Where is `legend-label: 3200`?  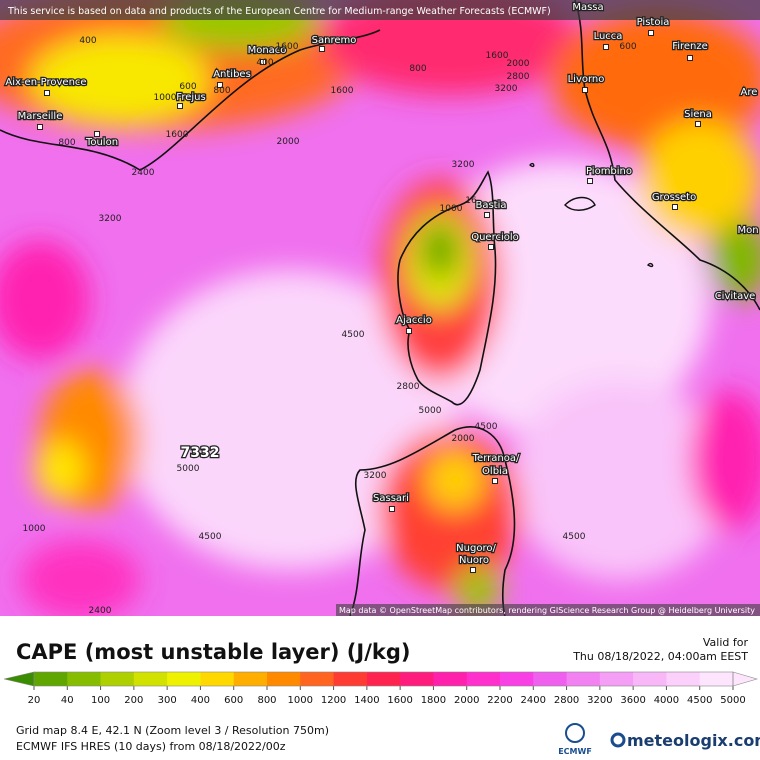
legend-label: 3200 is located at coordinates (599, 700).